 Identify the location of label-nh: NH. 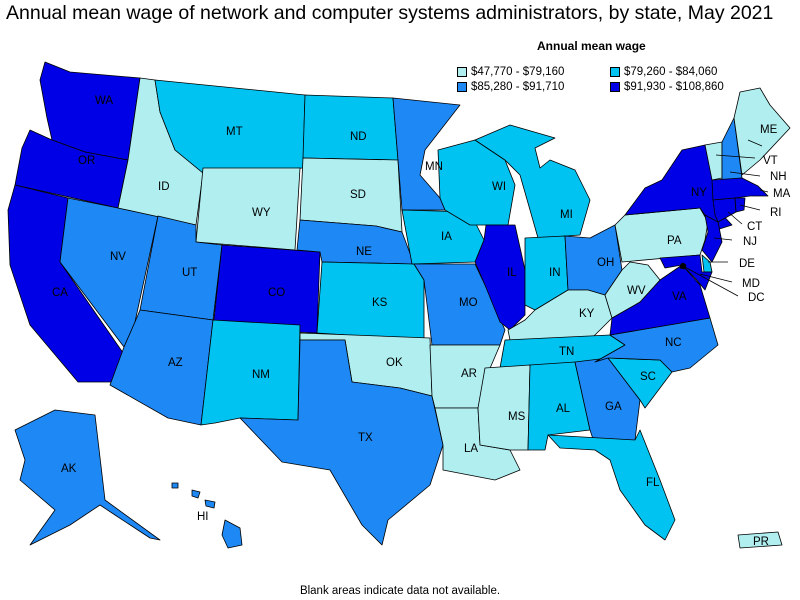
(778, 177).